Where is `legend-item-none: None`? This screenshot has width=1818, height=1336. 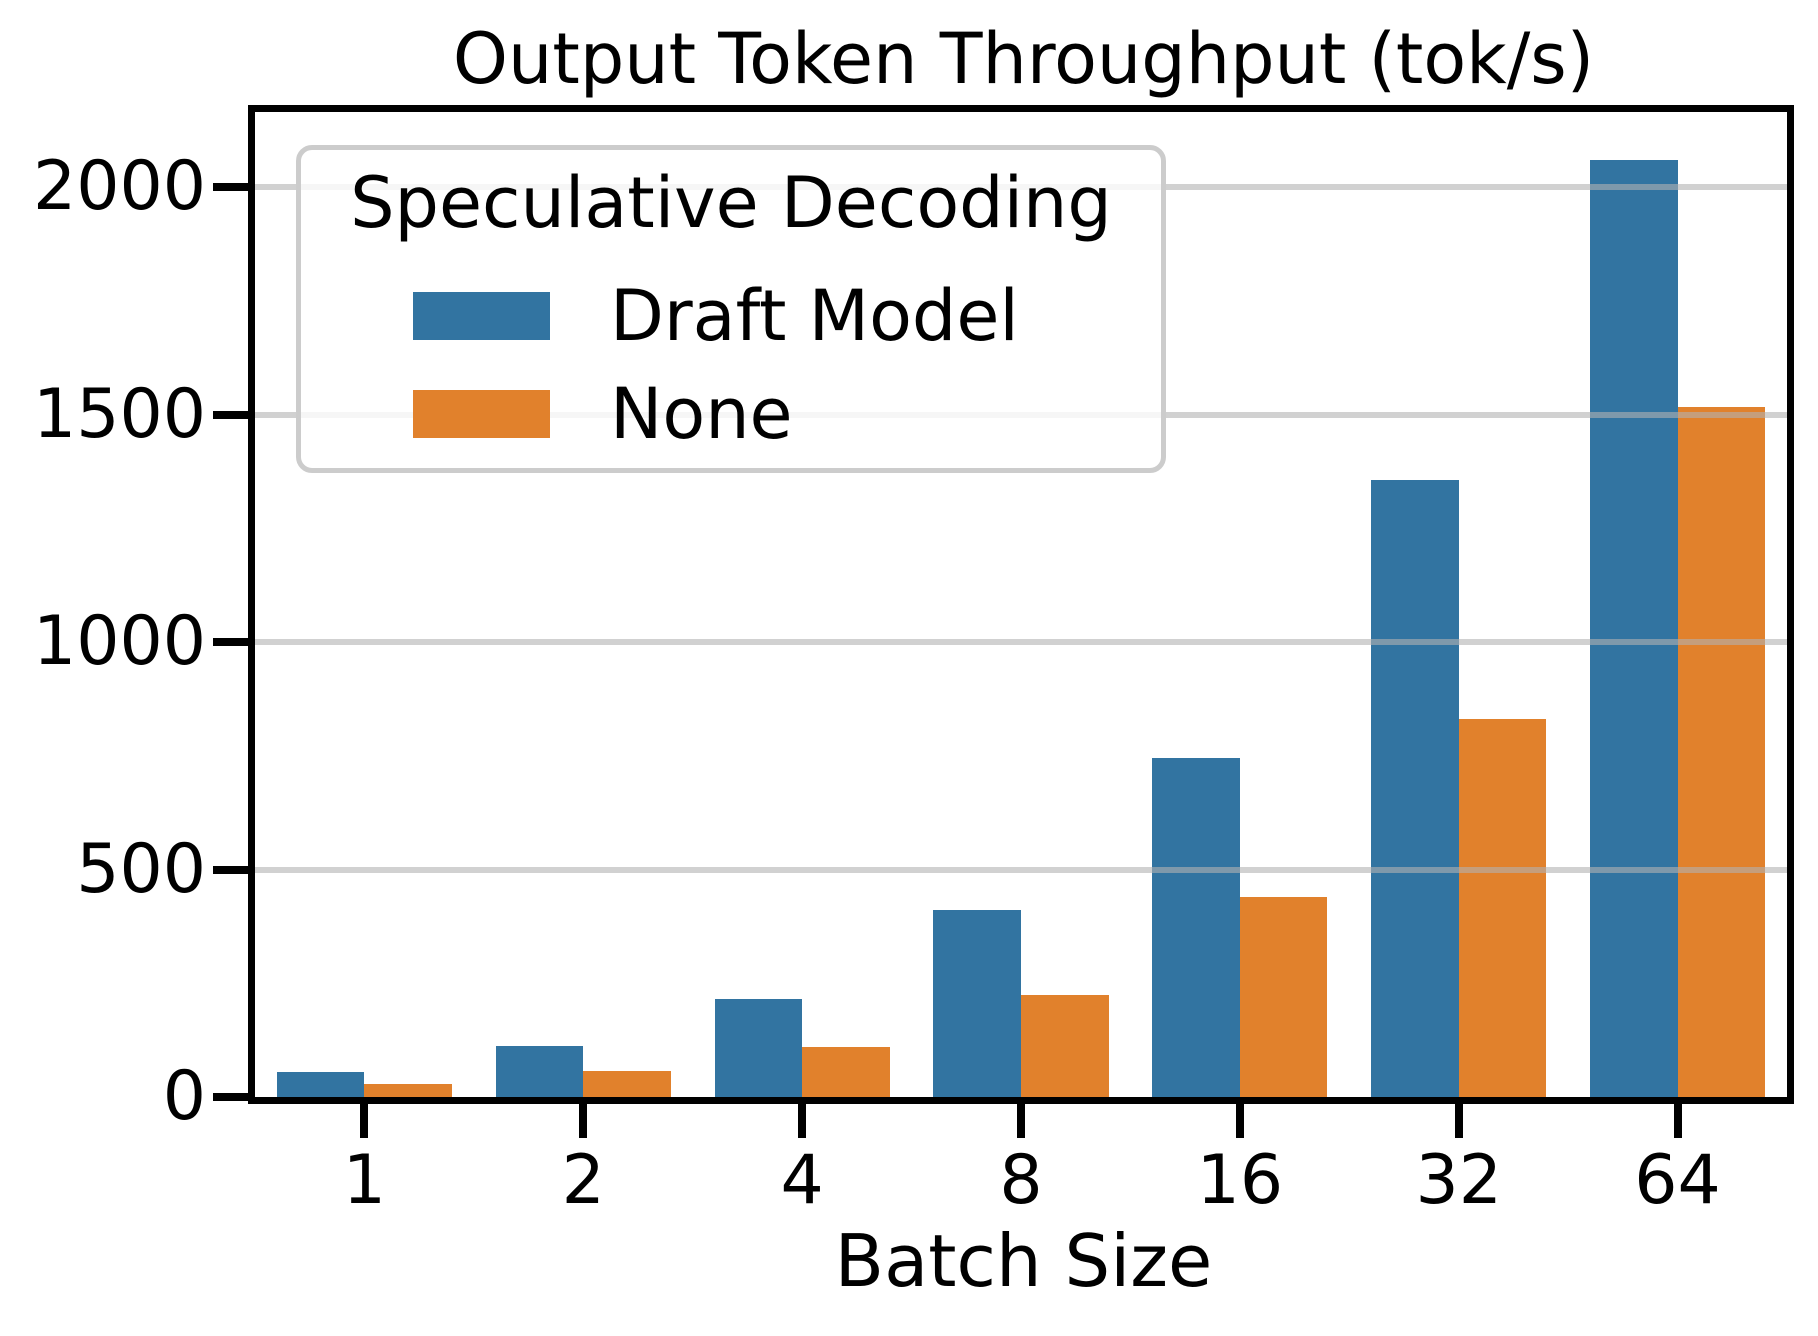 legend-item-none: None is located at coordinates (787, 414).